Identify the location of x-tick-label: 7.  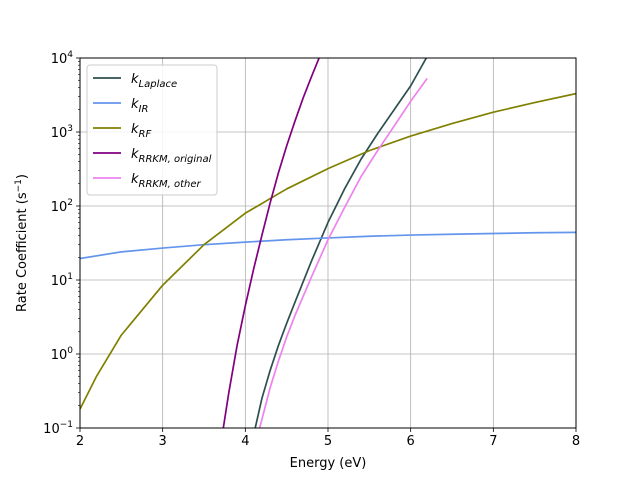
(493, 441).